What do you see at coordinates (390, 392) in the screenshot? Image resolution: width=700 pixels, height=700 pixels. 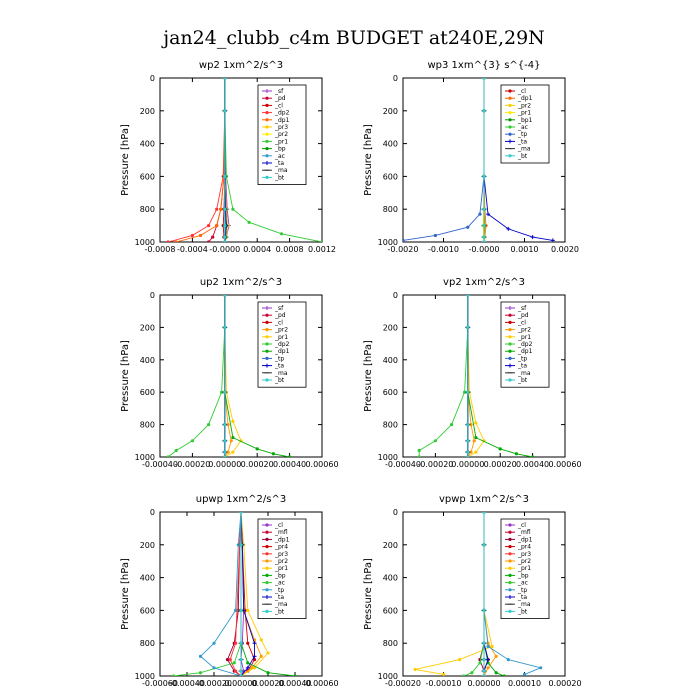 I see `y-tick-label: 600` at bounding box center [390, 392].